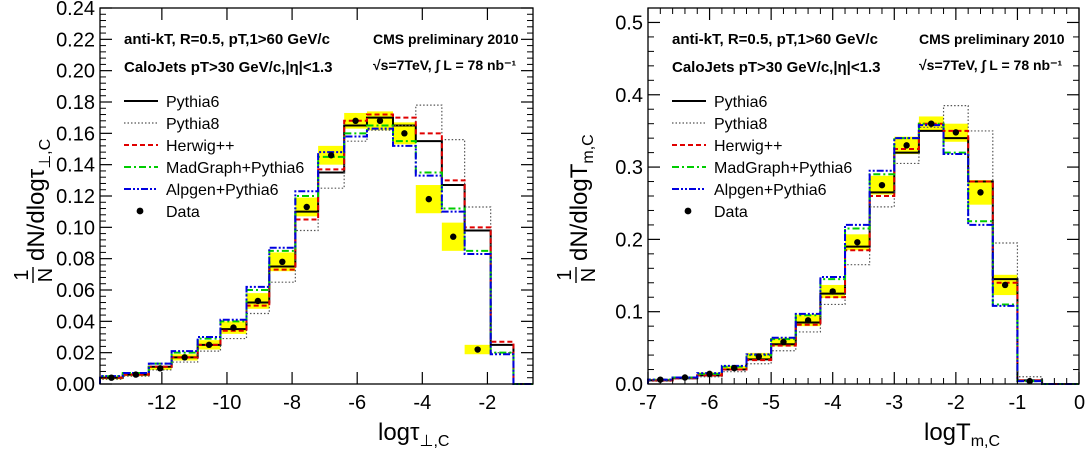  Describe the element at coordinates (589, 275) in the screenshot. I see `right-y-axis-frac-den: N` at that location.